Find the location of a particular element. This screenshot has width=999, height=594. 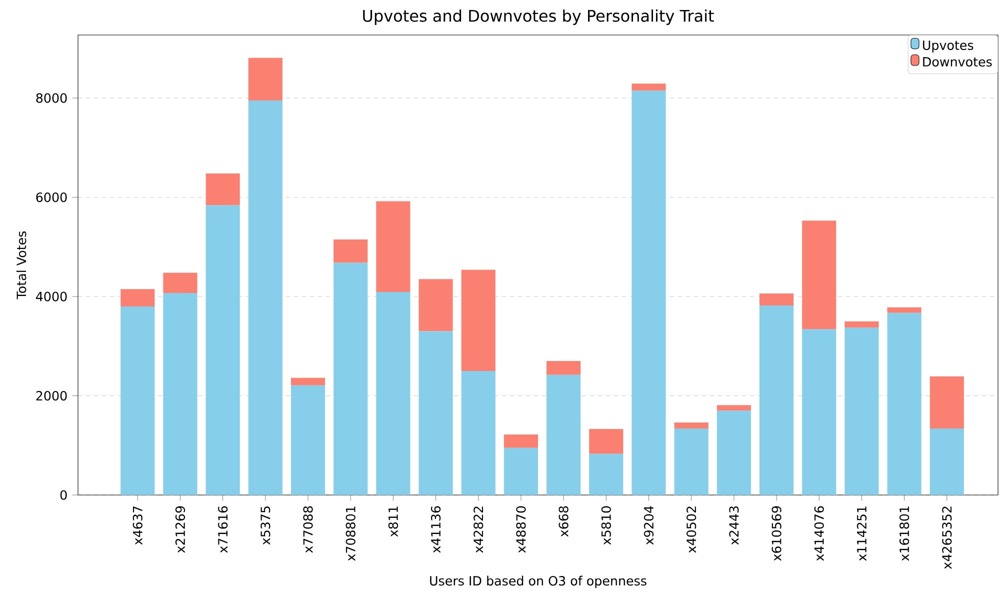

x-tick-label: x41136 is located at coordinates (435, 529).